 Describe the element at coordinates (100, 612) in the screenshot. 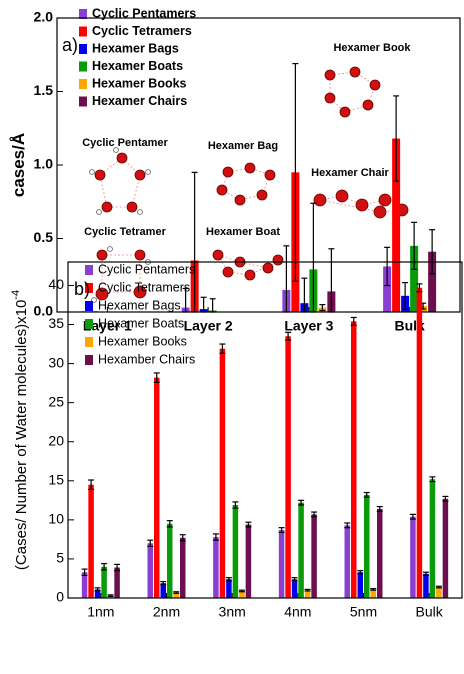

I see `x-tick-label: 1nm` at that location.